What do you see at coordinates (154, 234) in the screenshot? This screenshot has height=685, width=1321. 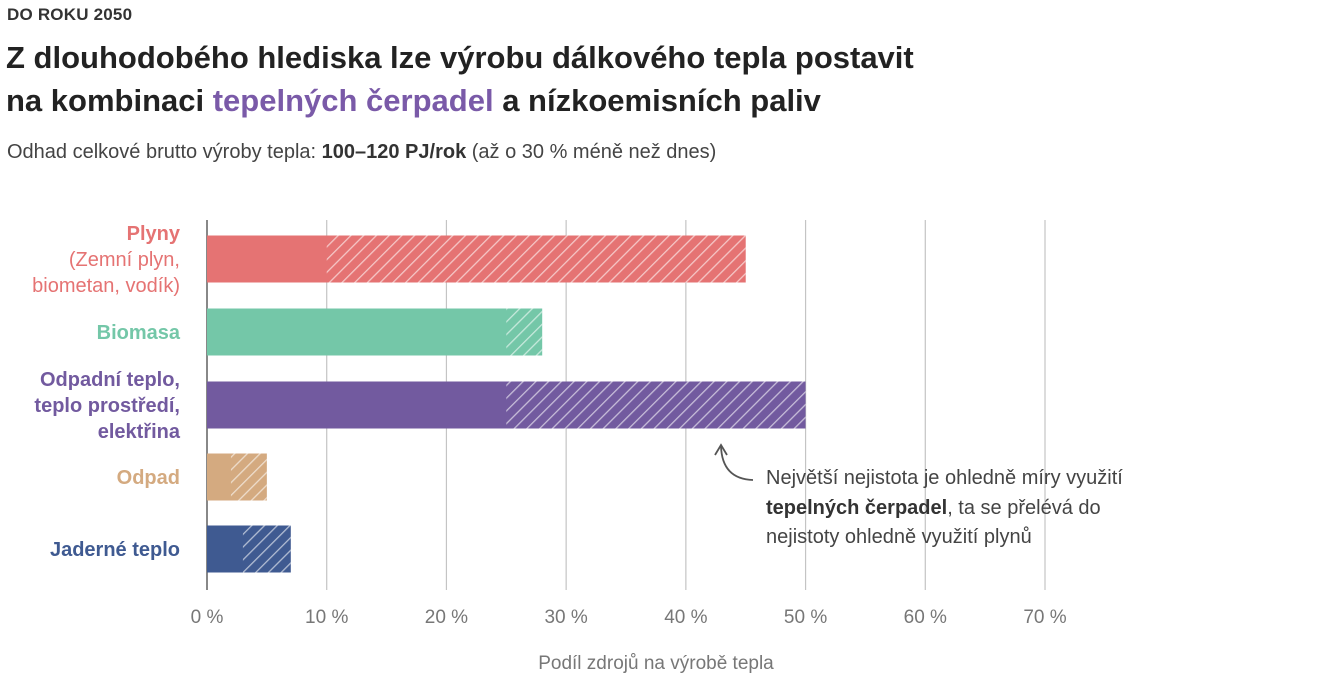 I see `category-label: Plyny` at bounding box center [154, 234].